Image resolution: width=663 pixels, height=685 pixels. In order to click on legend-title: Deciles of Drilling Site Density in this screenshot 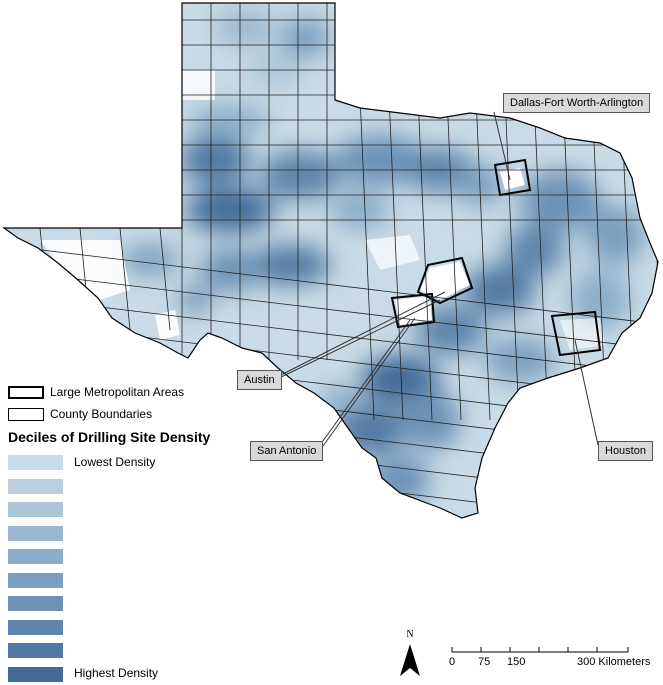, I will do `click(109, 437)`.